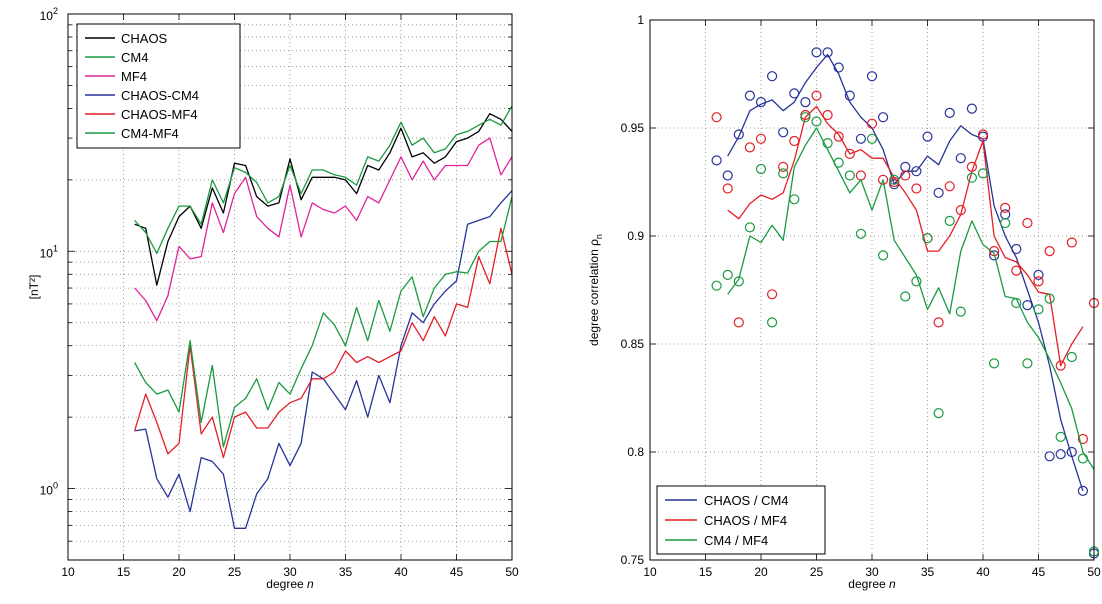 This screenshot has height=604, width=1102. Describe the element at coordinates (134, 57) in the screenshot. I see `left-legend-label: CM4` at that location.